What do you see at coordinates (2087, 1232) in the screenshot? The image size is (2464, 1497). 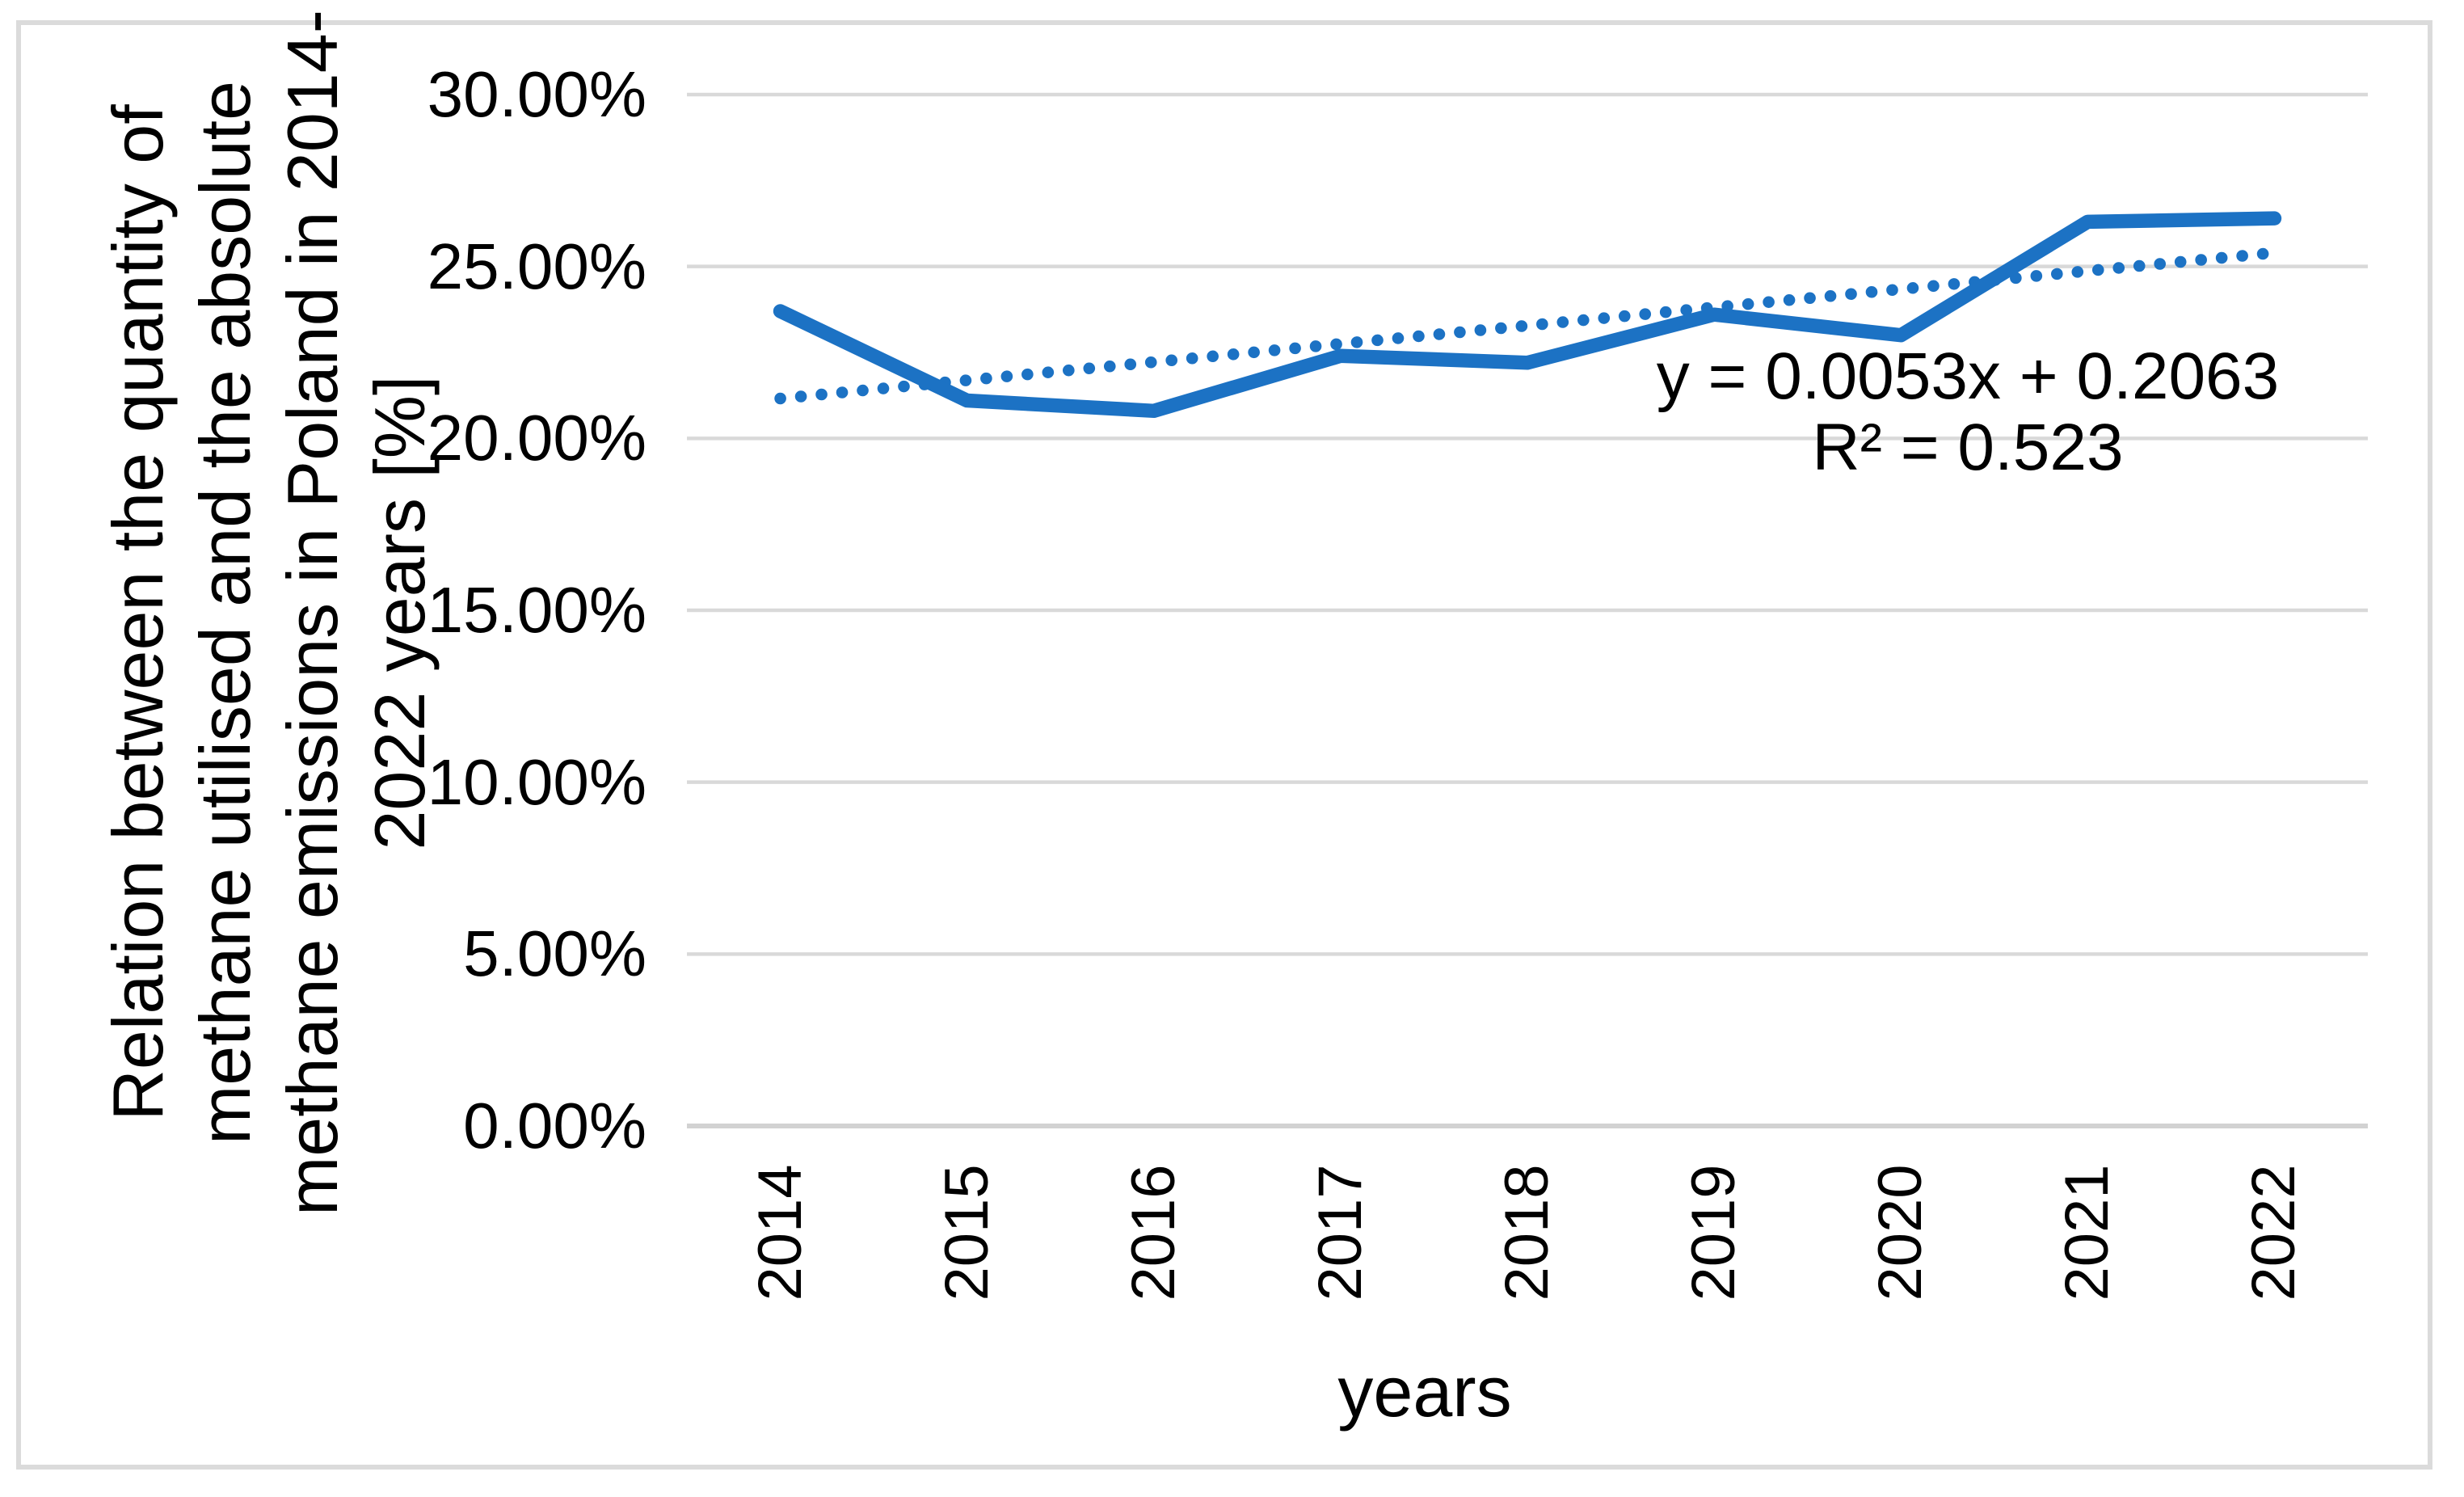 I see `x-tick-label: 2021` at bounding box center [2087, 1232].